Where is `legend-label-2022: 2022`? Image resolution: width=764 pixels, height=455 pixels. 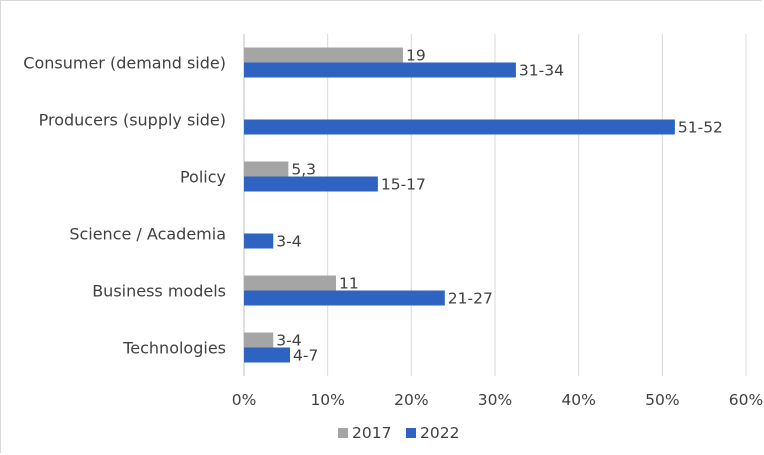 legend-label-2022: 2022 is located at coordinates (439, 433).